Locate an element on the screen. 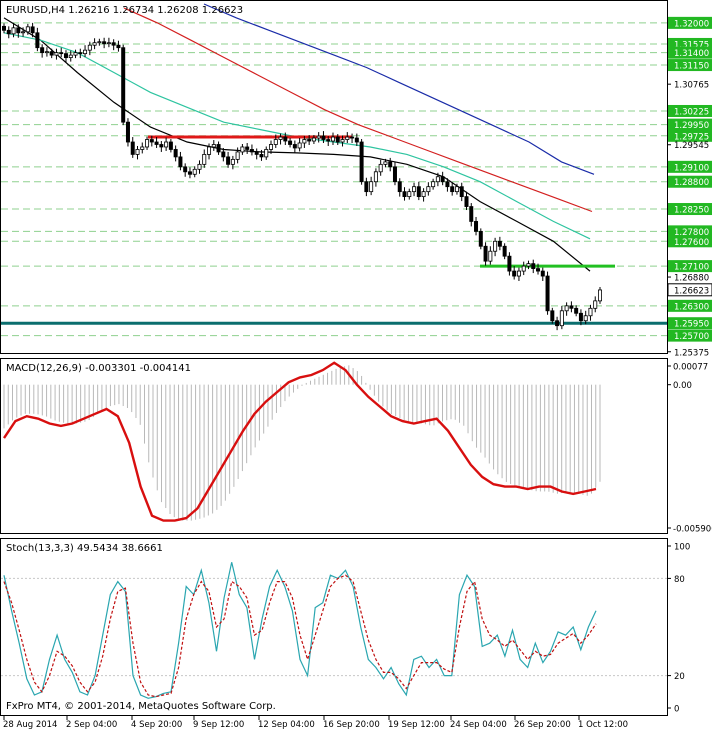 The image size is (712, 736). stoch-tick-label: 0 is located at coordinates (676, 710).